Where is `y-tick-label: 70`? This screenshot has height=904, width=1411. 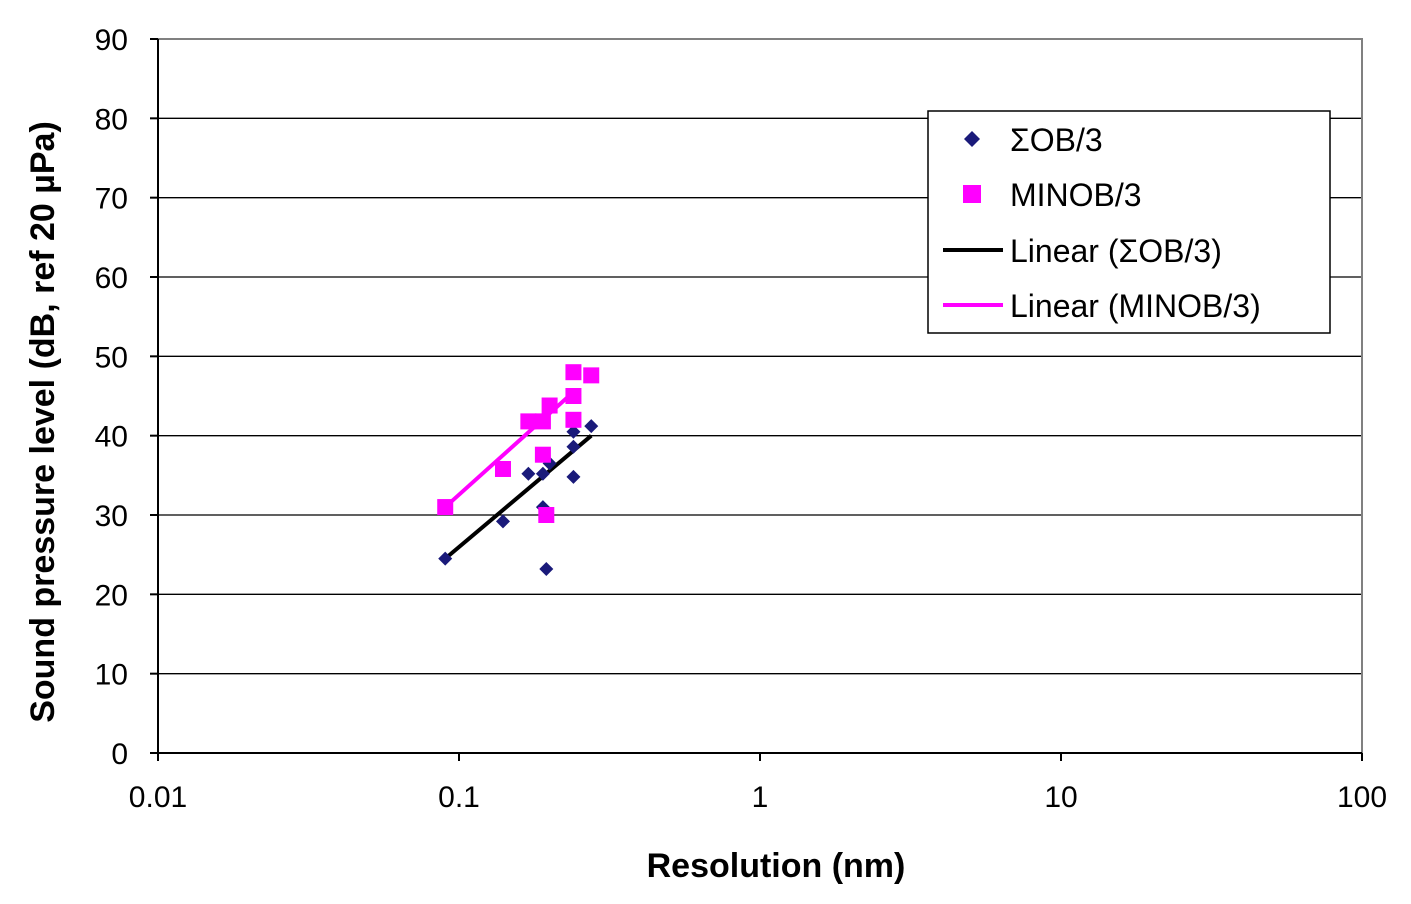 y-tick-label: 70 is located at coordinates (111, 199).